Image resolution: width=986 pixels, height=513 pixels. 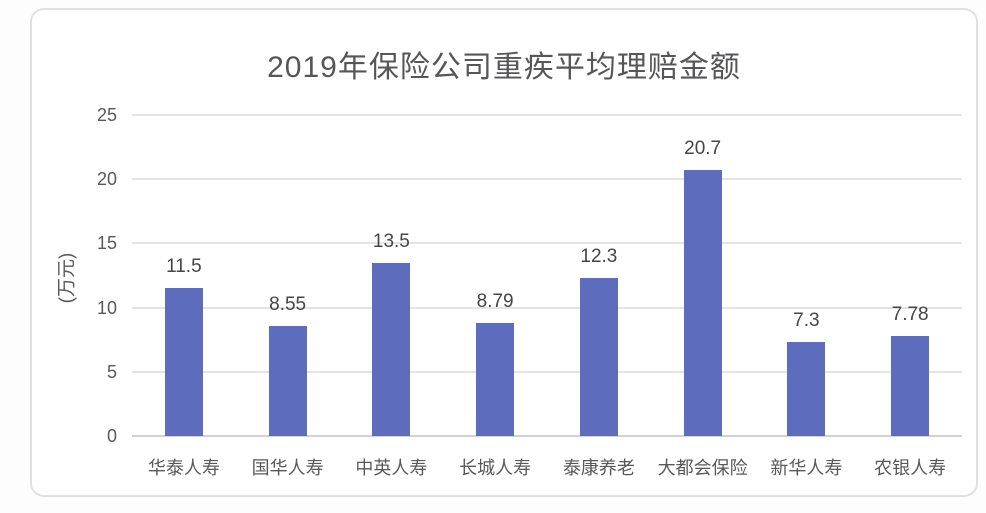 What do you see at coordinates (806, 321) in the screenshot?
I see `bar-value-label: 7.3` at bounding box center [806, 321].